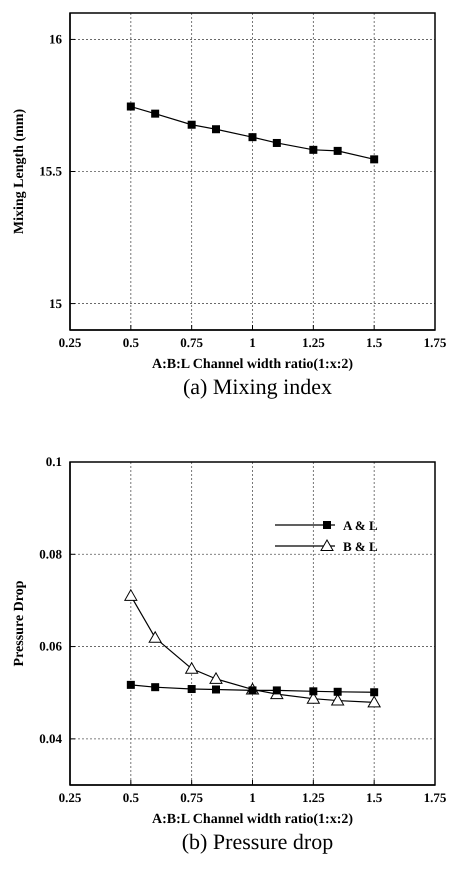 The image size is (451, 880). Describe the element at coordinates (55, 303) in the screenshot. I see `y-tick-label: 15` at that location.